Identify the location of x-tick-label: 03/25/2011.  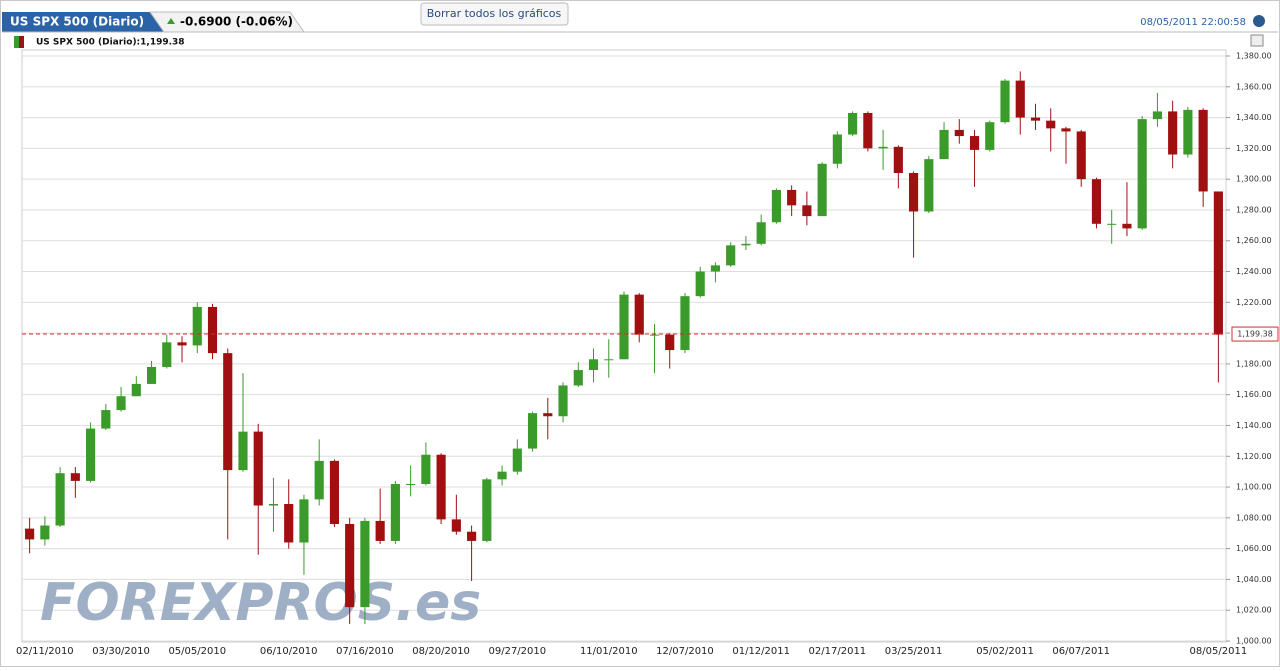
(914, 651).